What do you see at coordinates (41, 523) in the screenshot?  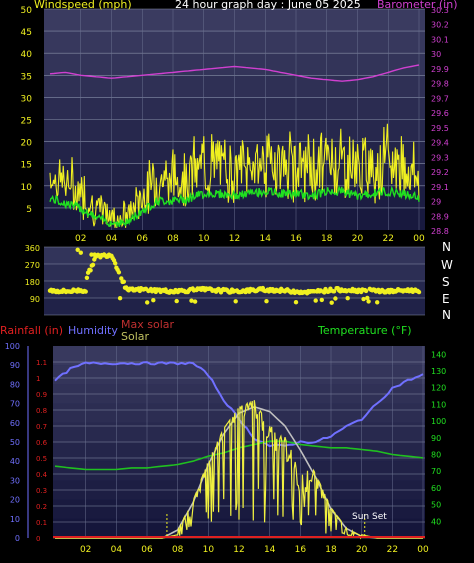 I see `rain-tick-label: 0.1` at bounding box center [41, 523].